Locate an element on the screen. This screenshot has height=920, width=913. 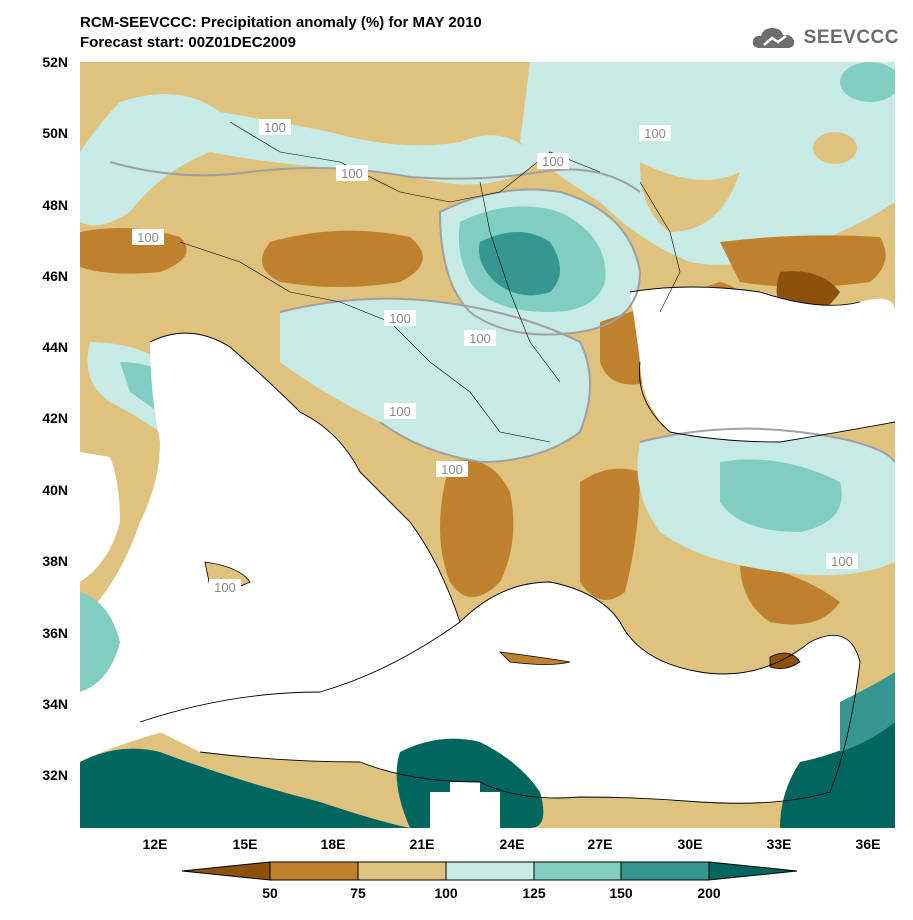
lat-label: 40N is located at coordinates (55, 490).